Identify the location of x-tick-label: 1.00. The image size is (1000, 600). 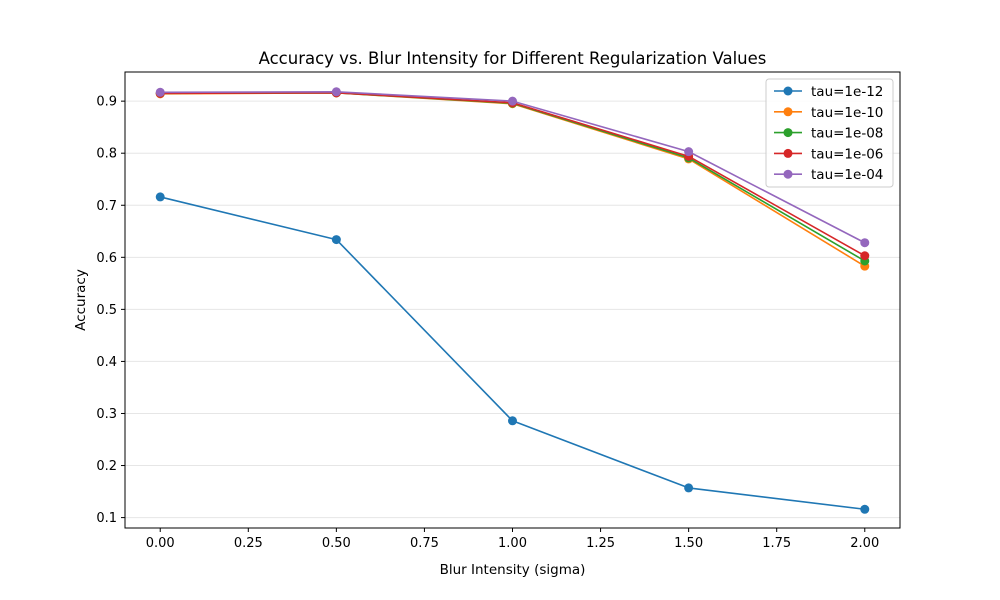
(512, 543).